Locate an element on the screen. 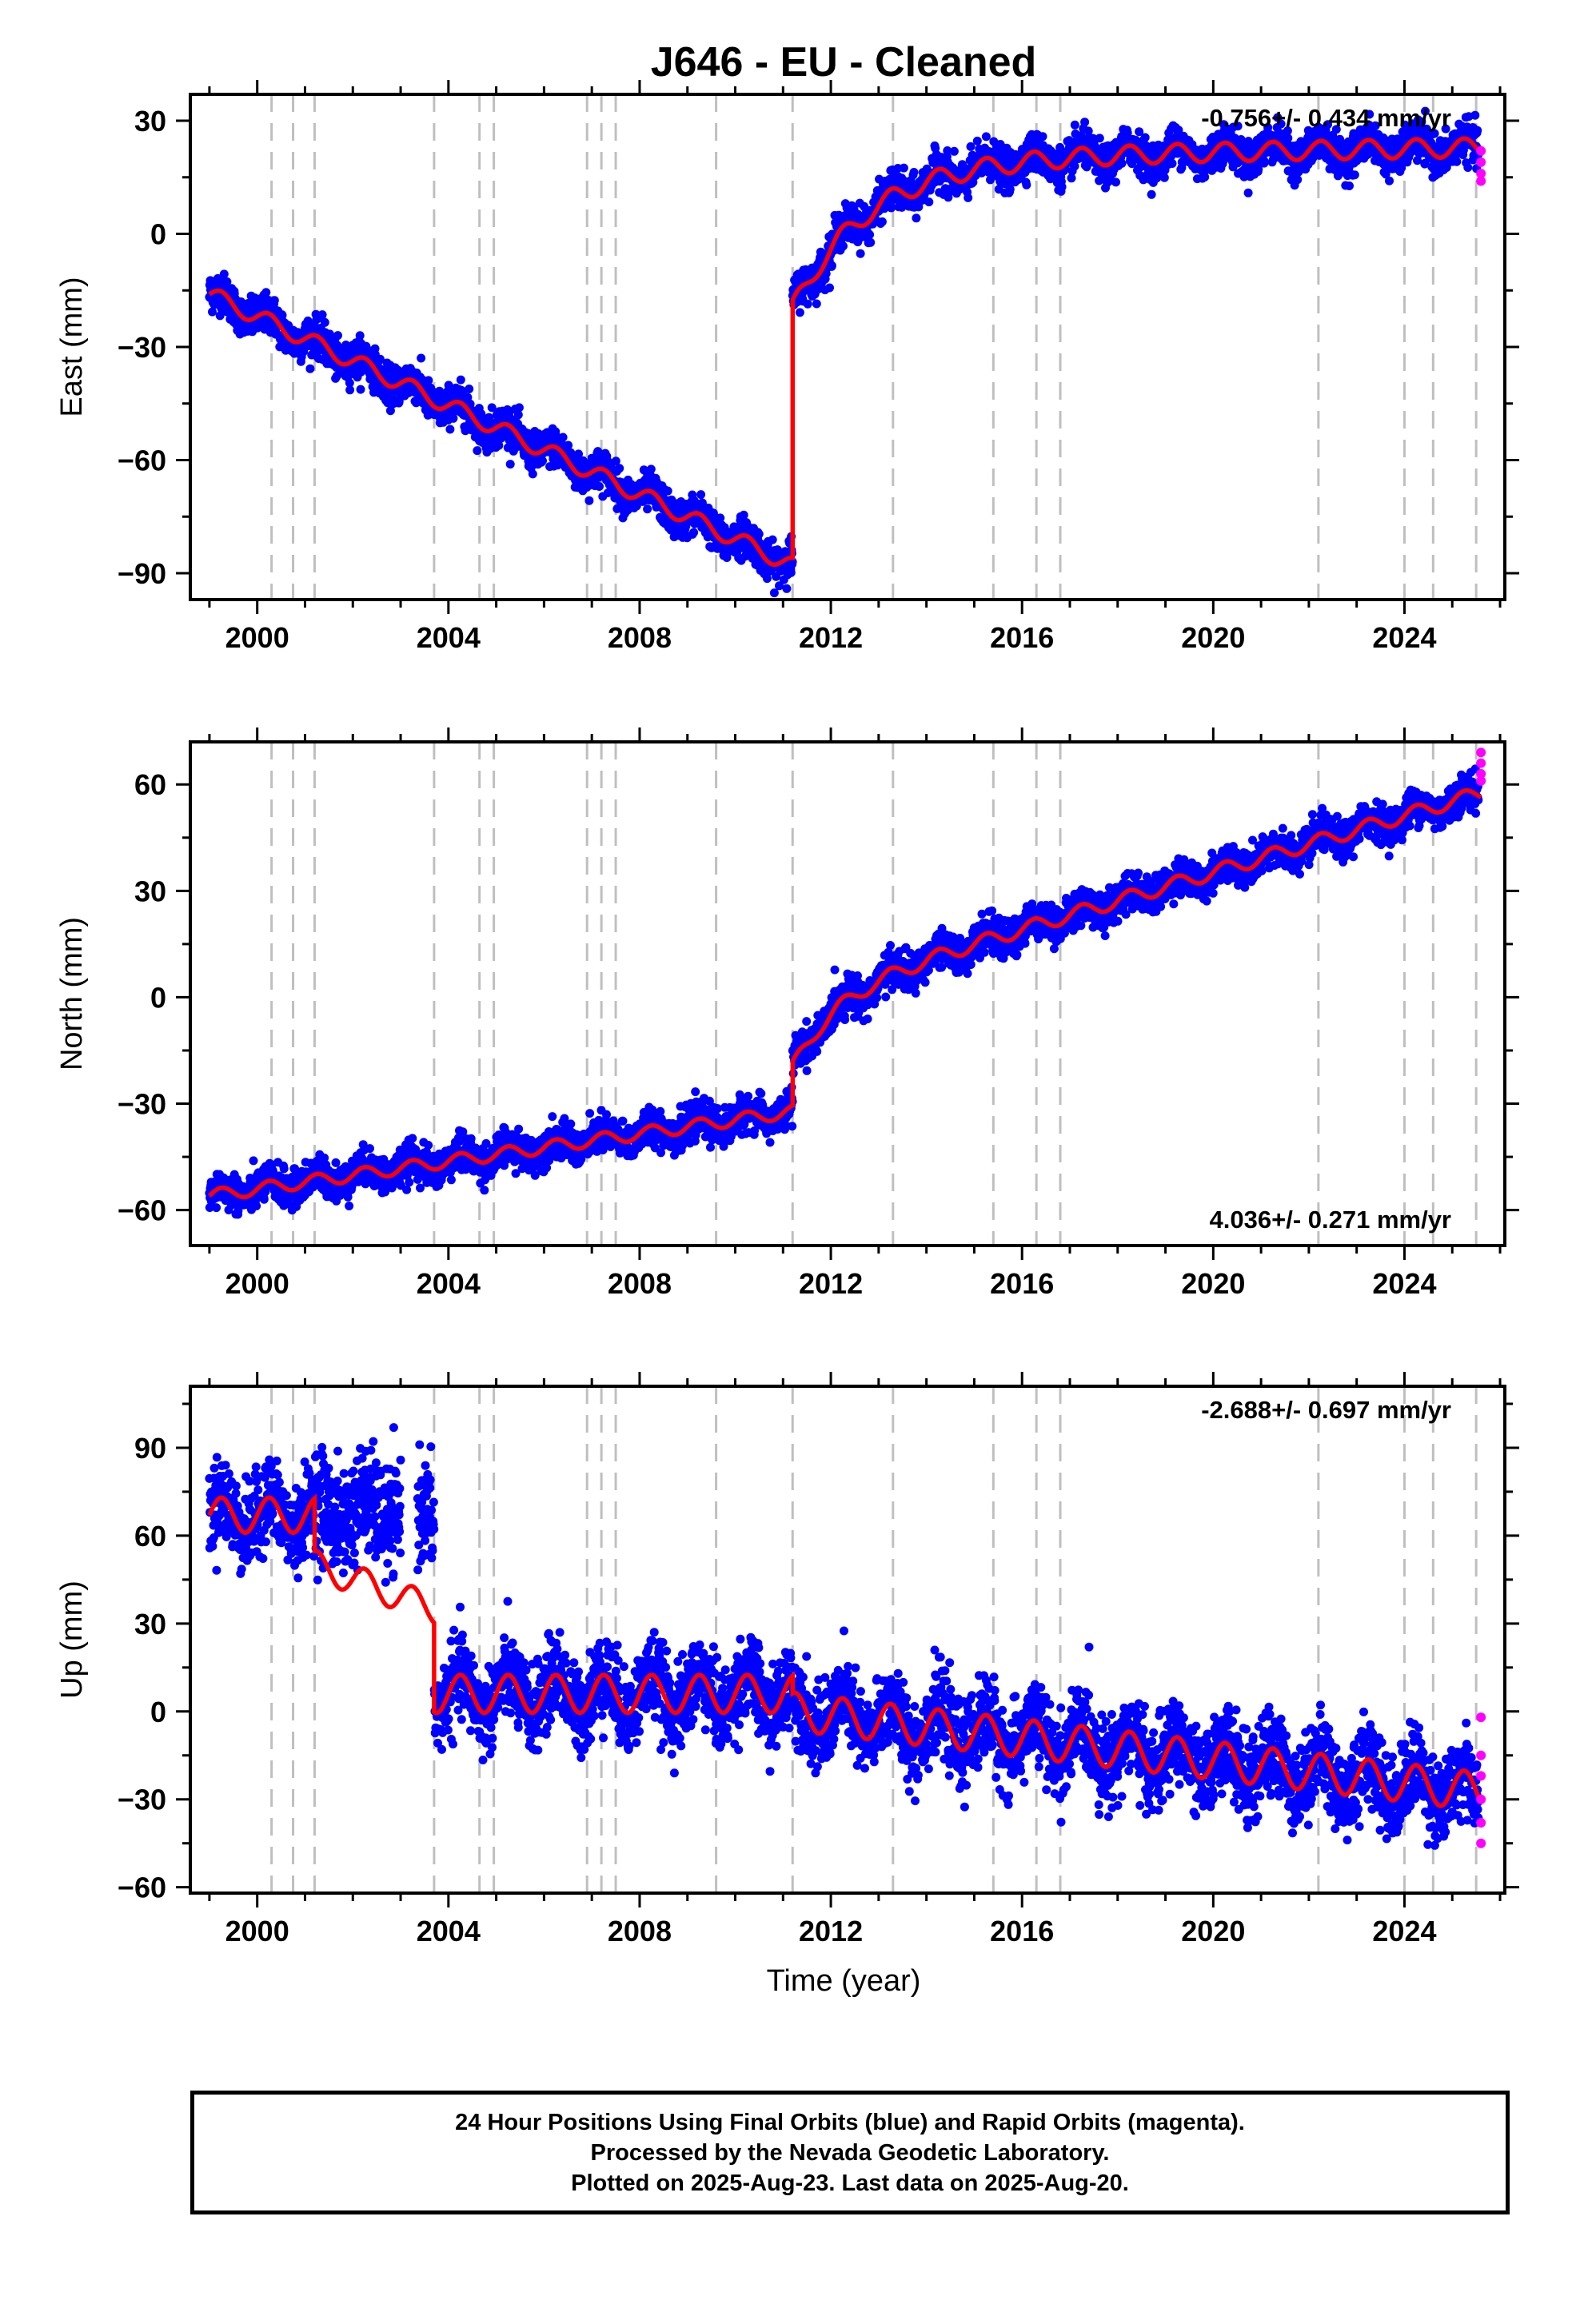 The width and height of the screenshot is (1580, 2324). x-tick-label: 2016 is located at coordinates (1022, 637).